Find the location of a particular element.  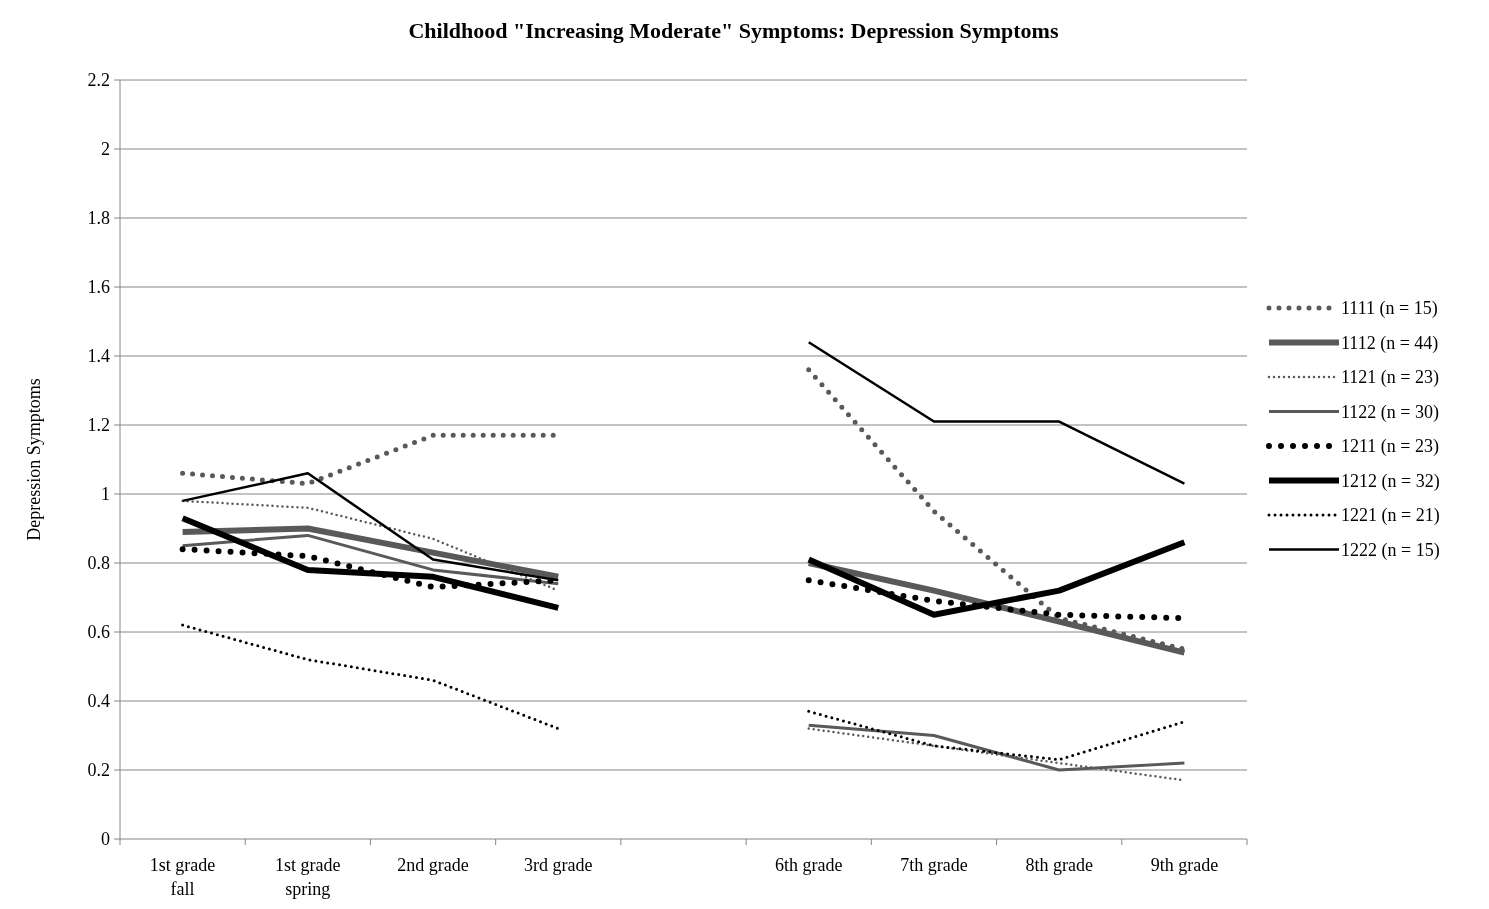

legend-label: 1221 (n = 21) is located at coordinates (1390, 516).